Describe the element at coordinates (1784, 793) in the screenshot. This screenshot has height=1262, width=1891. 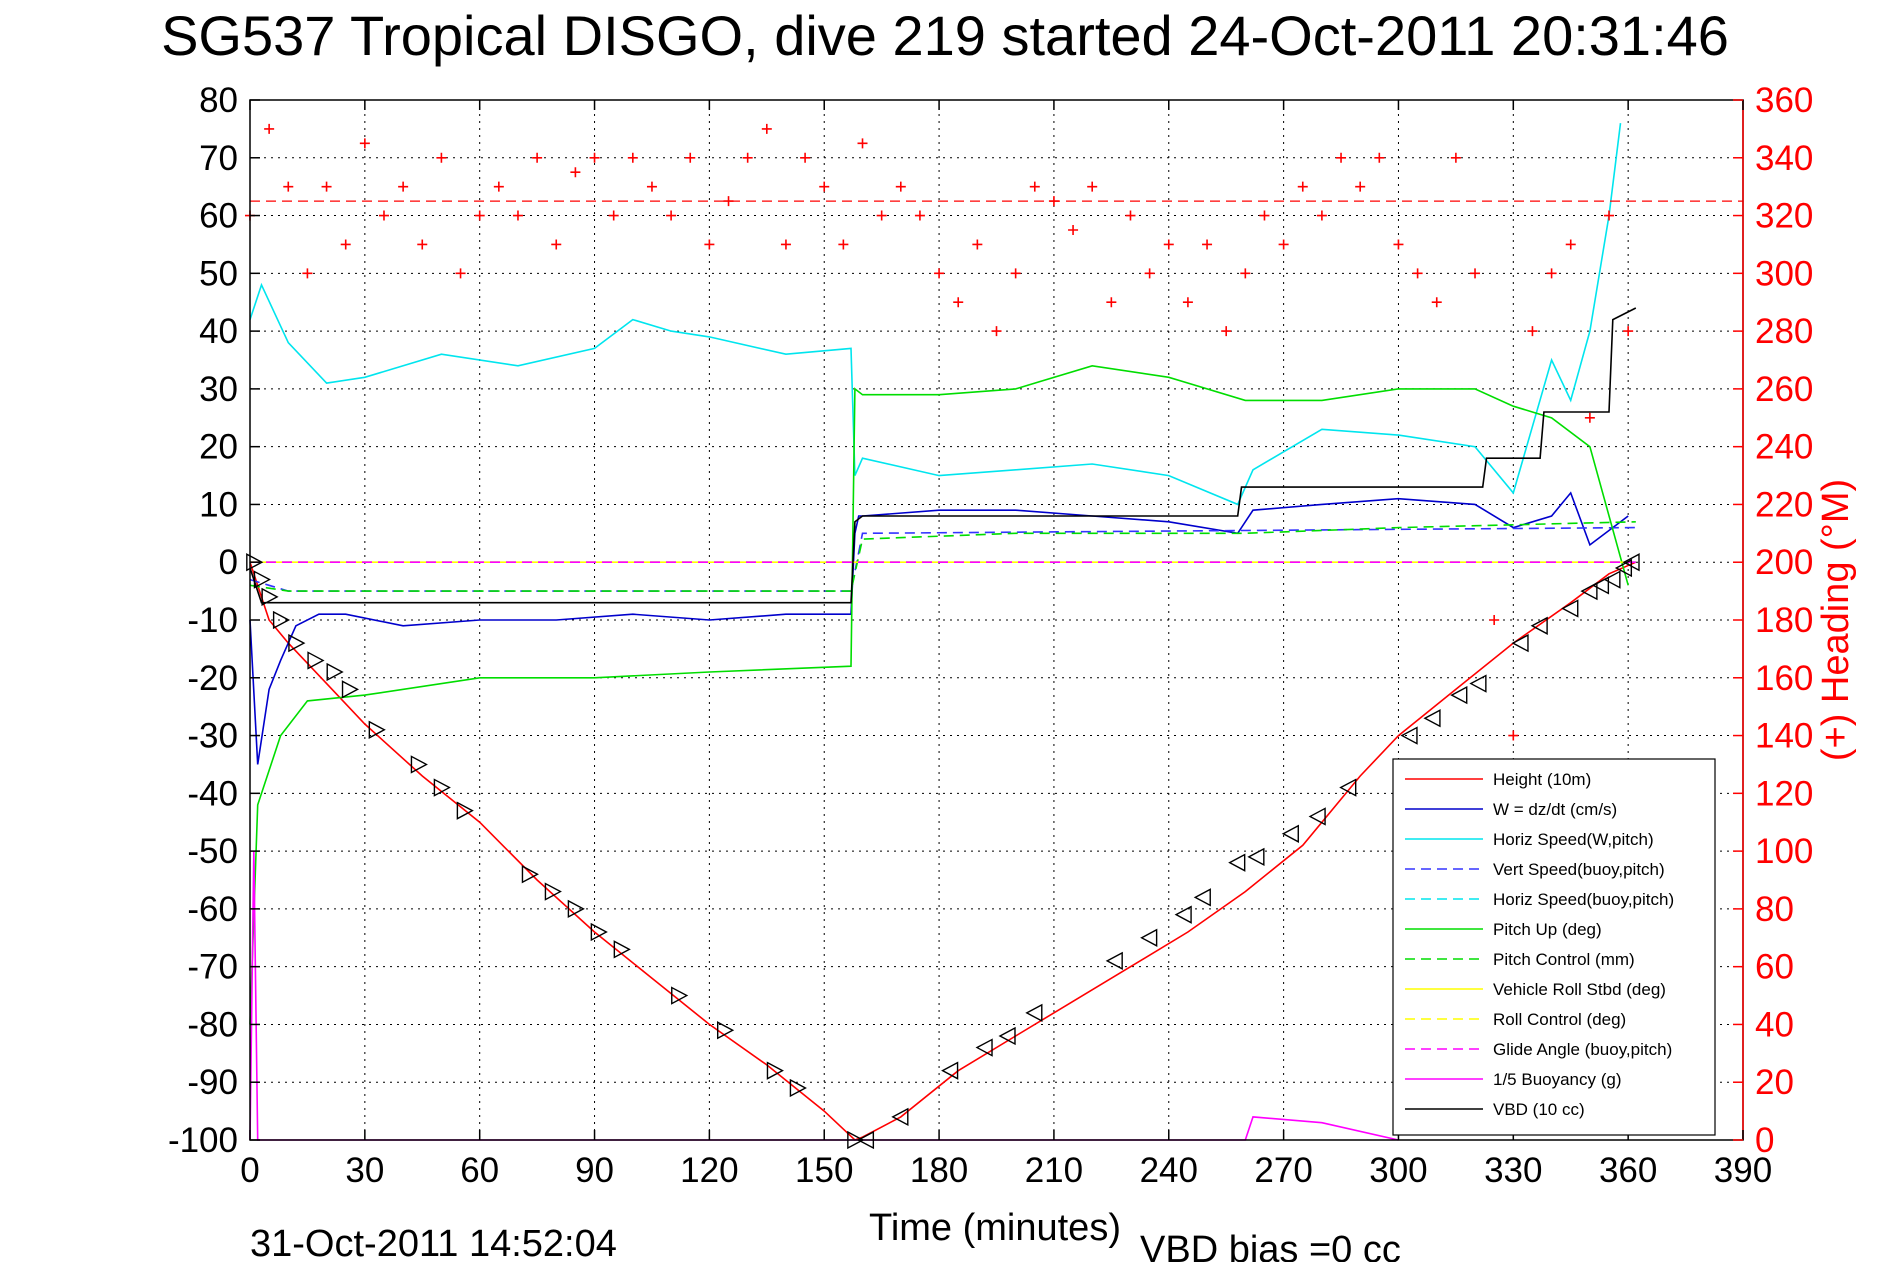
I see `right-tick-label: 120` at that location.